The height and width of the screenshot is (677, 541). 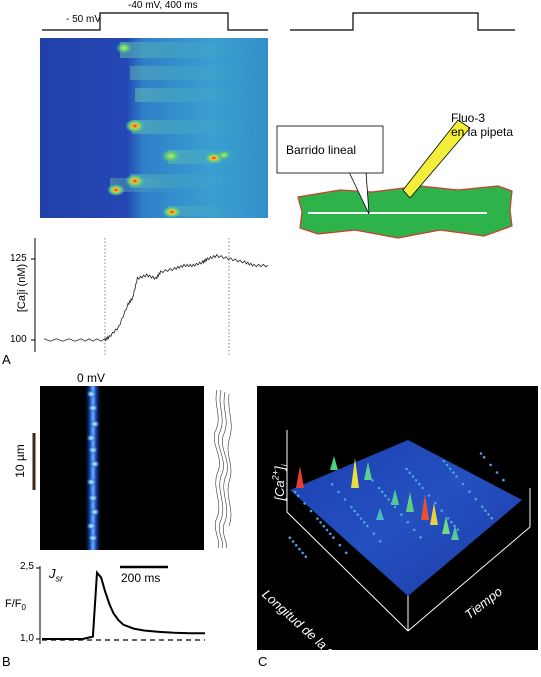 I want to click on surface-zlabel-sup: 2+, so click(x=275, y=475).